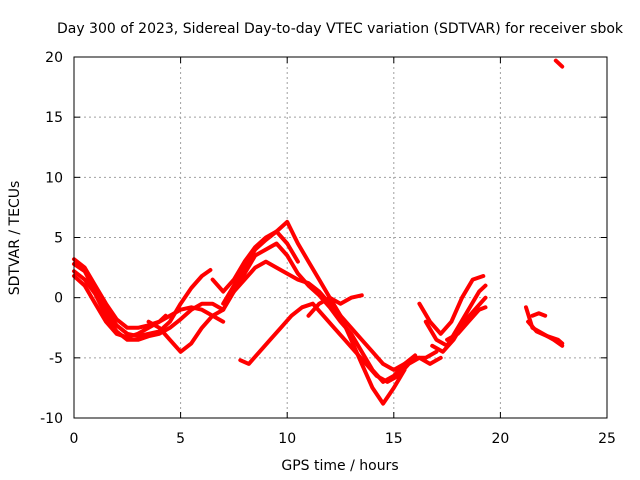  I want to click on y-axis-label: SDTVAR / TECUs, so click(15, 238).